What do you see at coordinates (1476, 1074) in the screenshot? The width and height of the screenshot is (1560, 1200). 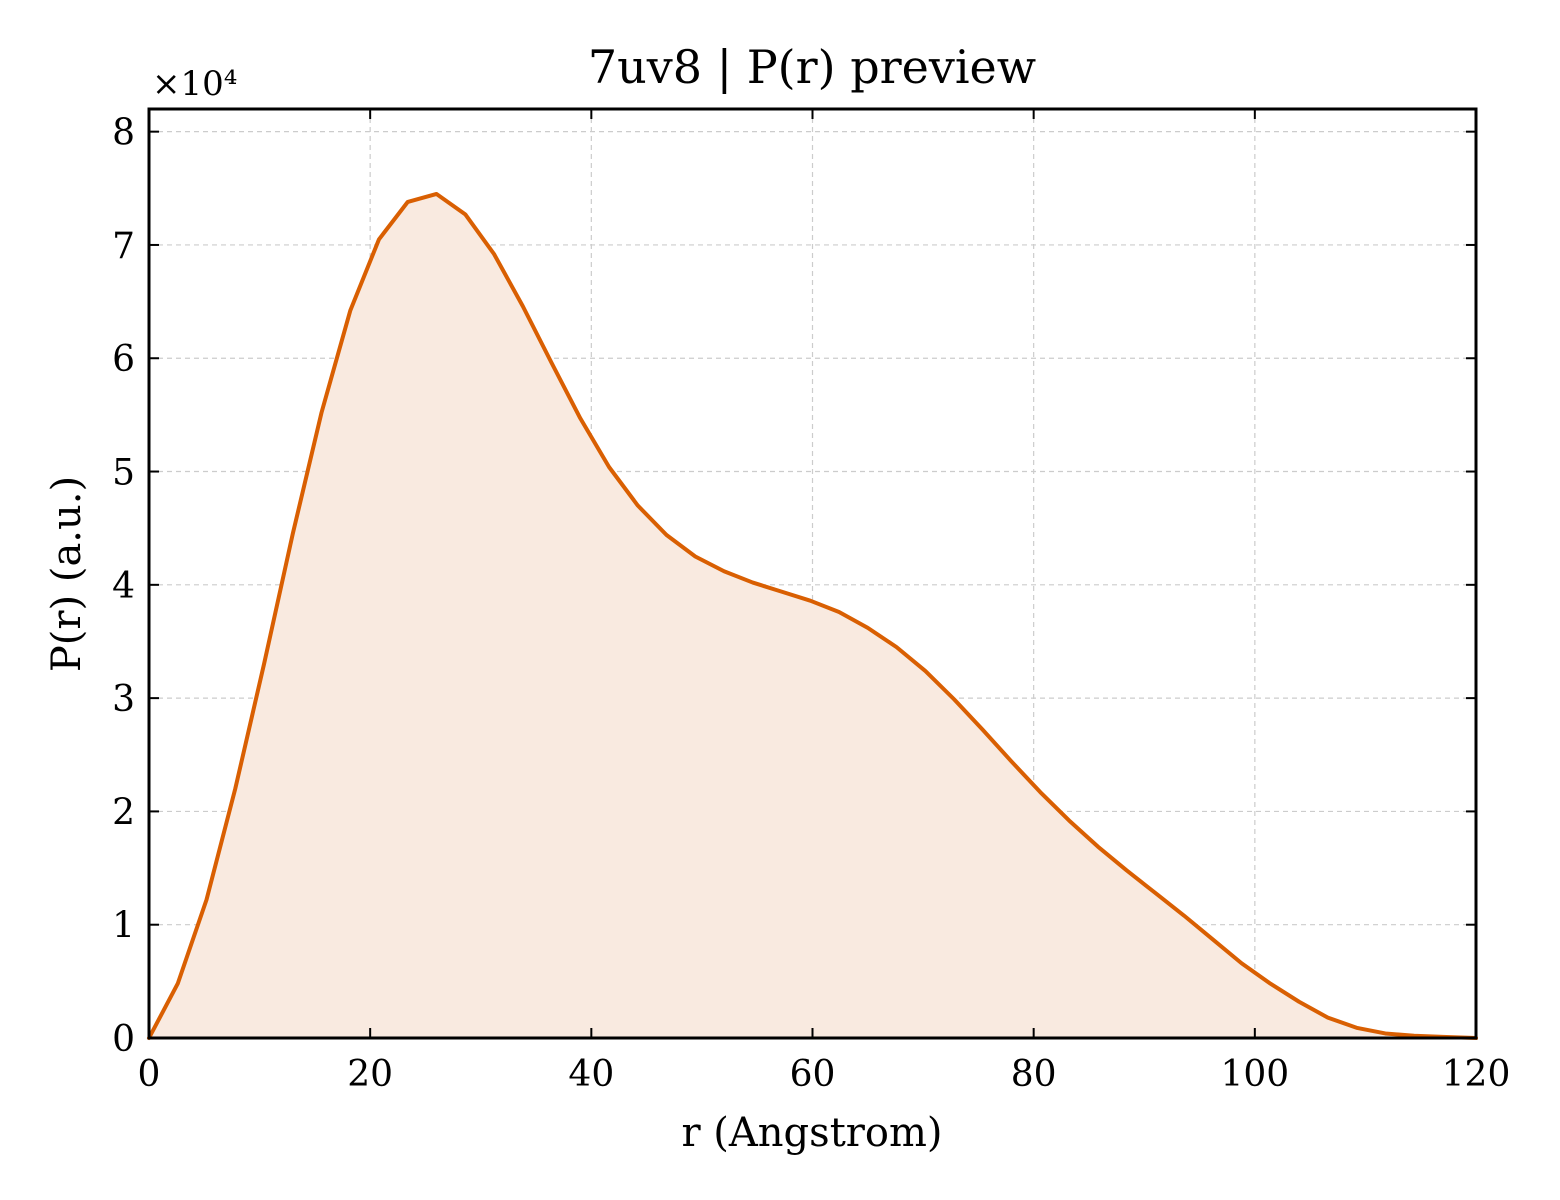 I see `x-tick-label: 120` at bounding box center [1476, 1074].